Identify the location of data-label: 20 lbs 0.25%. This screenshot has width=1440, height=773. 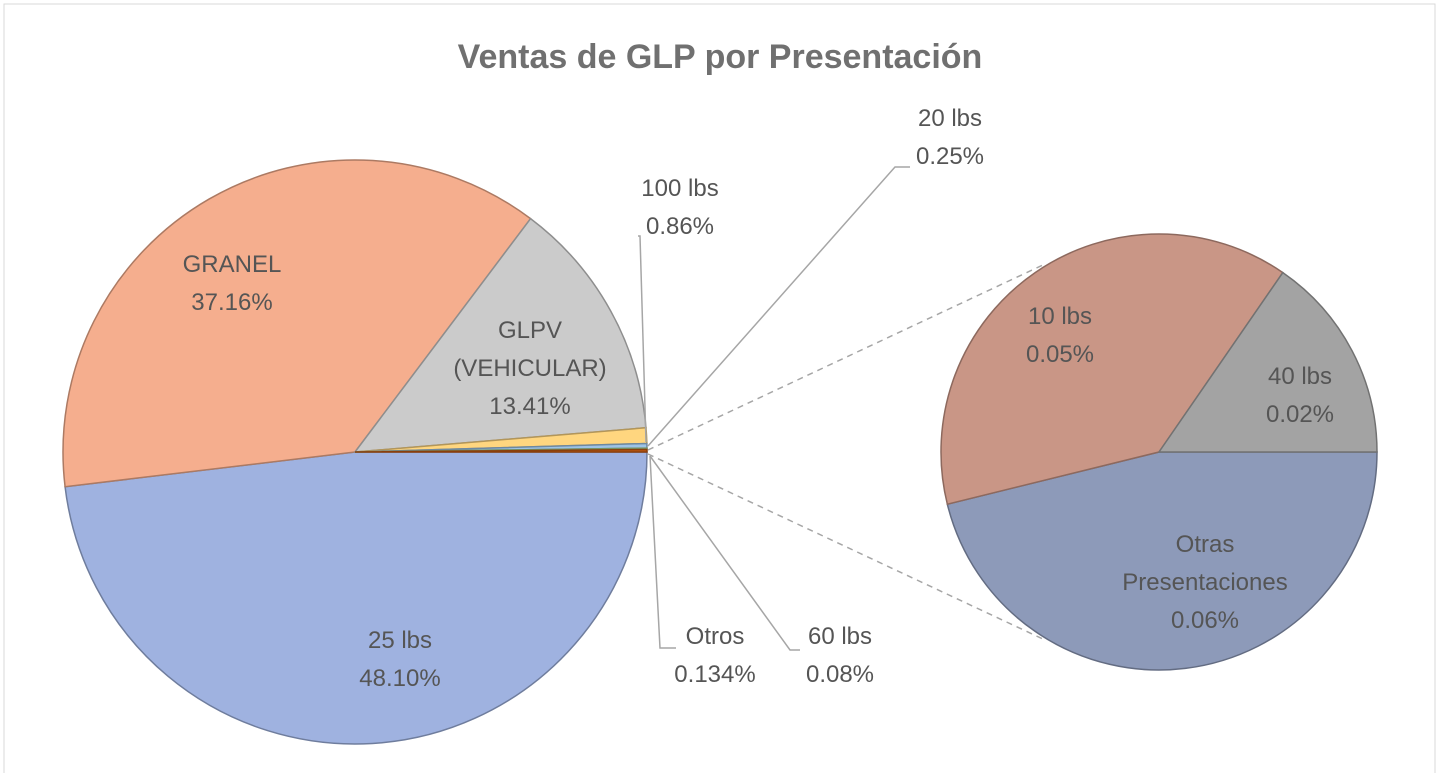
(950, 138).